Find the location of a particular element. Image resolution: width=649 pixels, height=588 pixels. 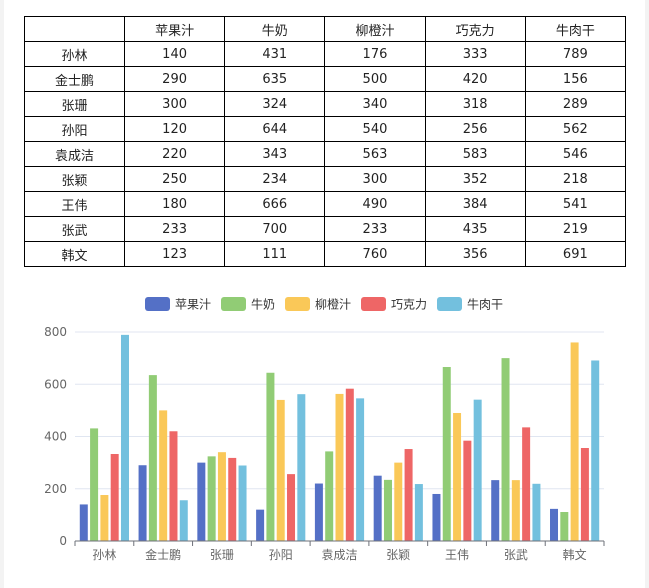

legend-label: 牛奶 is located at coordinates (263, 304).